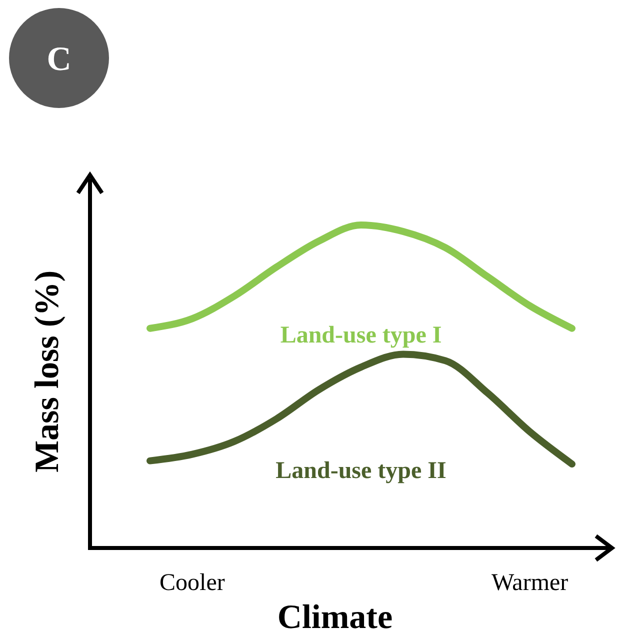  I want to click on x-tick-label: Cooler, so click(192, 583).